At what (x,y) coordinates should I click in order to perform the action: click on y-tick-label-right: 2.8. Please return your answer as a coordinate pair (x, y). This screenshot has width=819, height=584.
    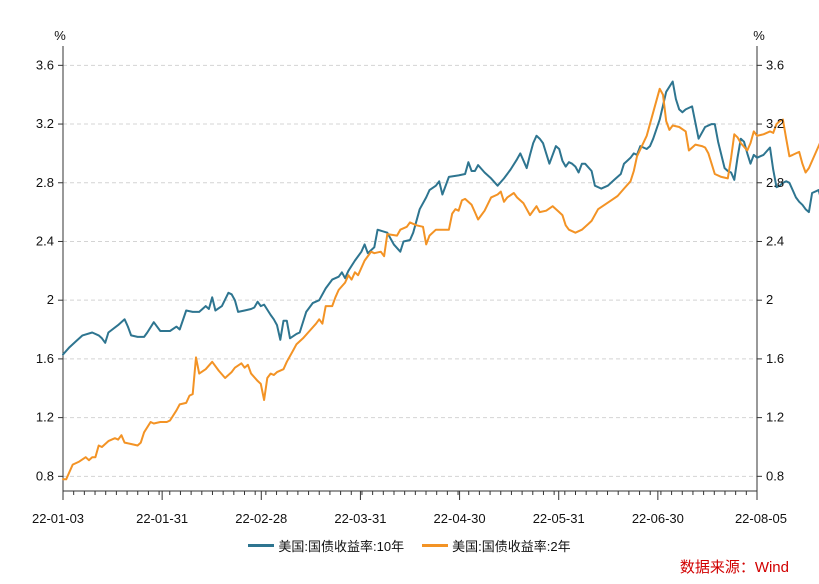
    Looking at the image, I should click on (775, 182).